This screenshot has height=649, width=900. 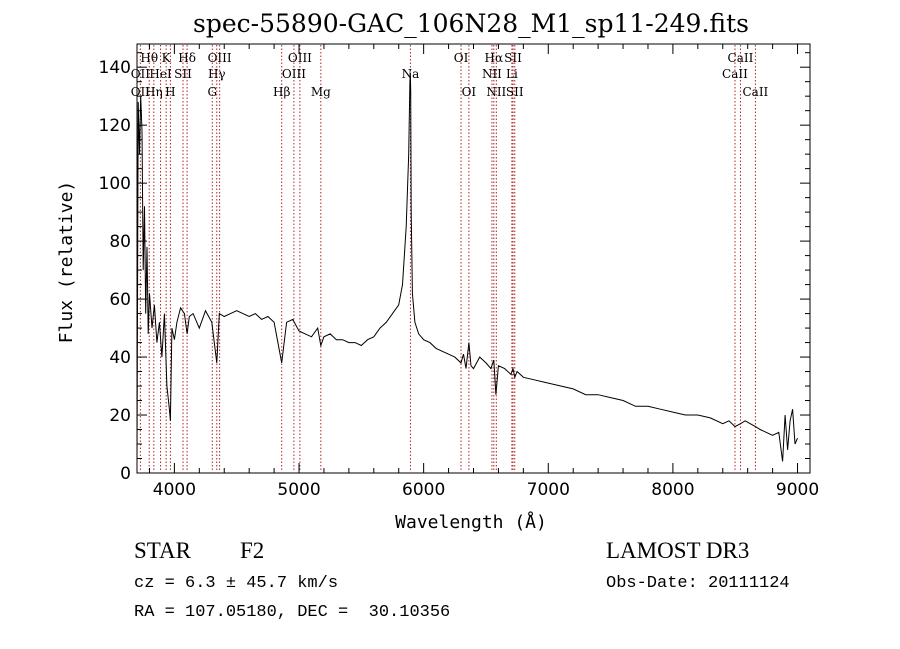 I want to click on x-tick-label-0: 4000, so click(x=174, y=490).